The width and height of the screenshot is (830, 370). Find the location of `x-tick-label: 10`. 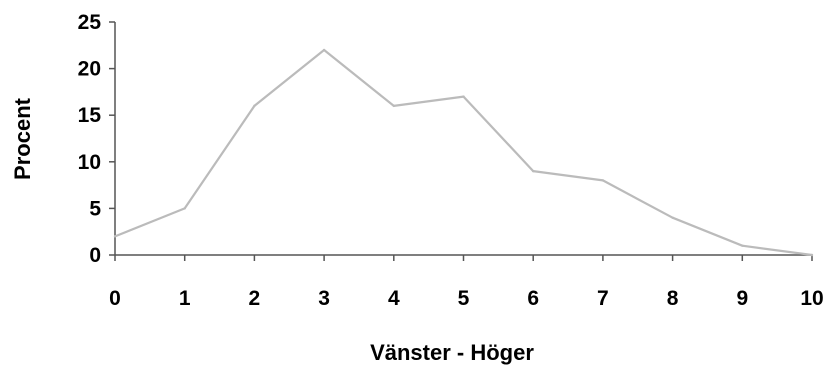

x-tick-label: 10 is located at coordinates (811, 298).